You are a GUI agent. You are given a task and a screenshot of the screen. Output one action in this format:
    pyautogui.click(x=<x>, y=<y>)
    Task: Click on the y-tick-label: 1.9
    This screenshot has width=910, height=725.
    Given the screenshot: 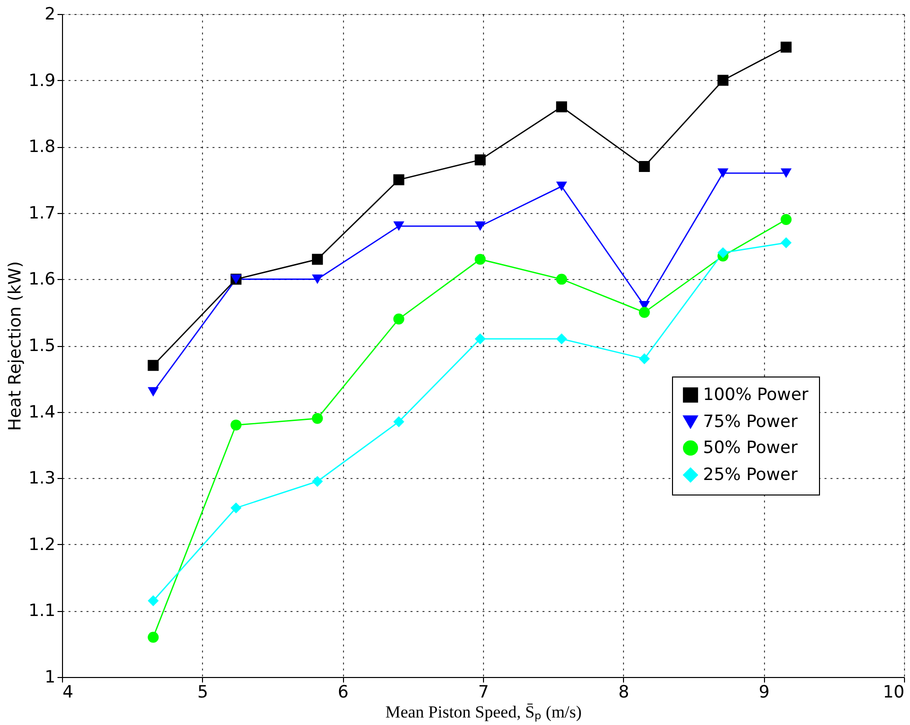 What is the action you would take?
    pyautogui.click(x=42, y=80)
    